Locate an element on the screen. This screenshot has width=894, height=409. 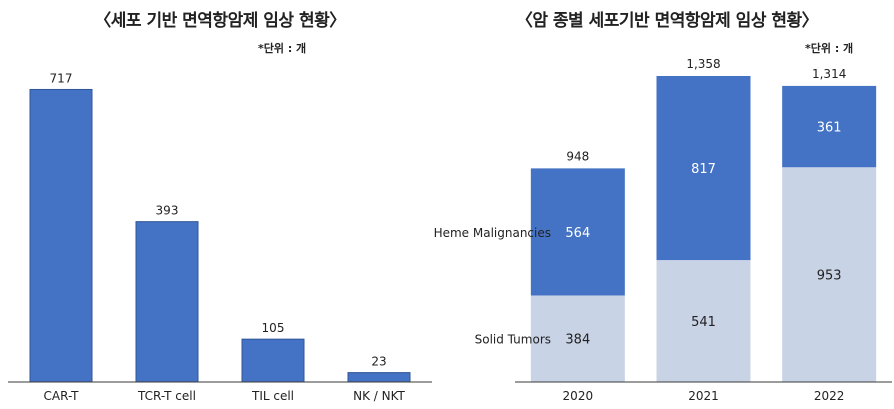
segment-heme-malignancies-2020 is located at coordinates (577, 232).